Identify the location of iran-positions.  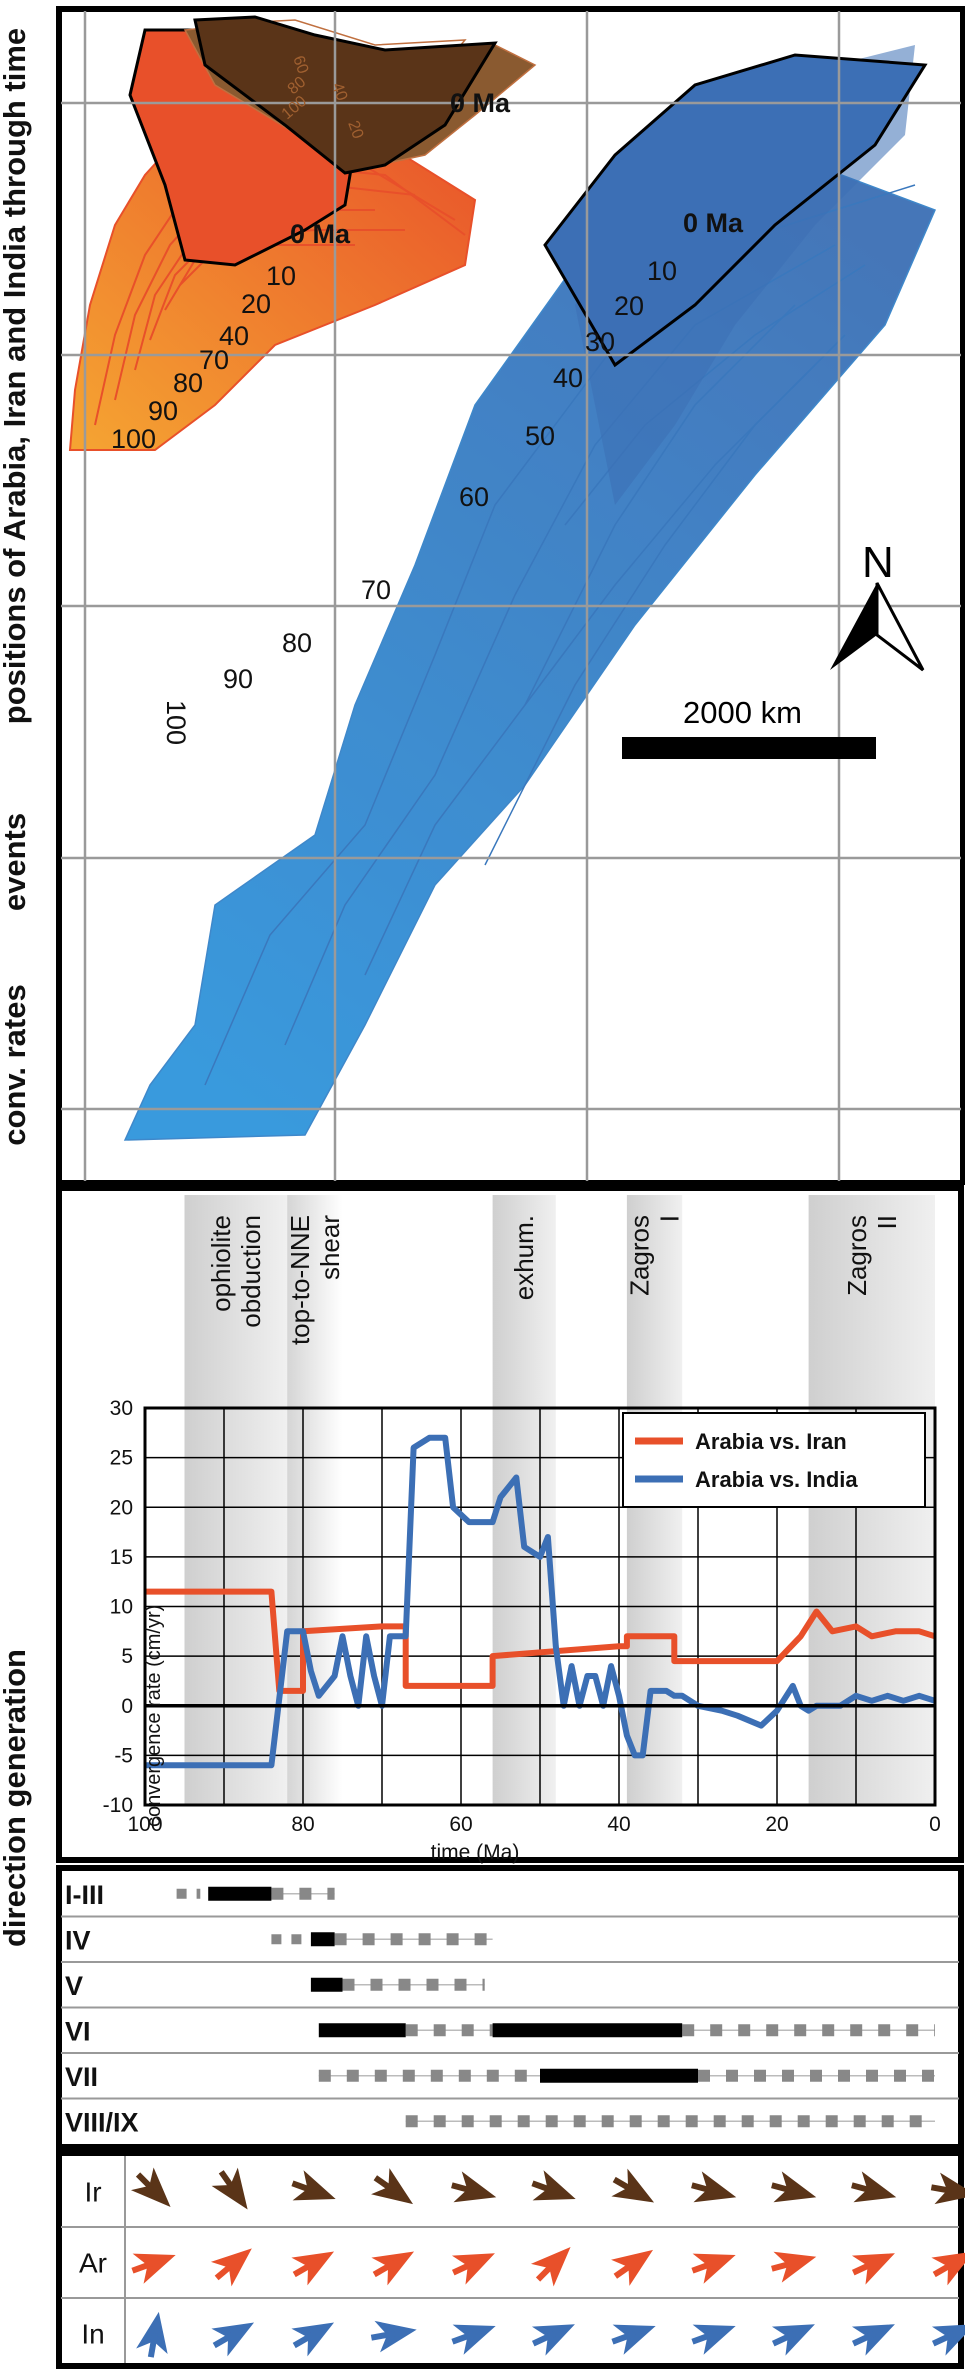
(360, 95).